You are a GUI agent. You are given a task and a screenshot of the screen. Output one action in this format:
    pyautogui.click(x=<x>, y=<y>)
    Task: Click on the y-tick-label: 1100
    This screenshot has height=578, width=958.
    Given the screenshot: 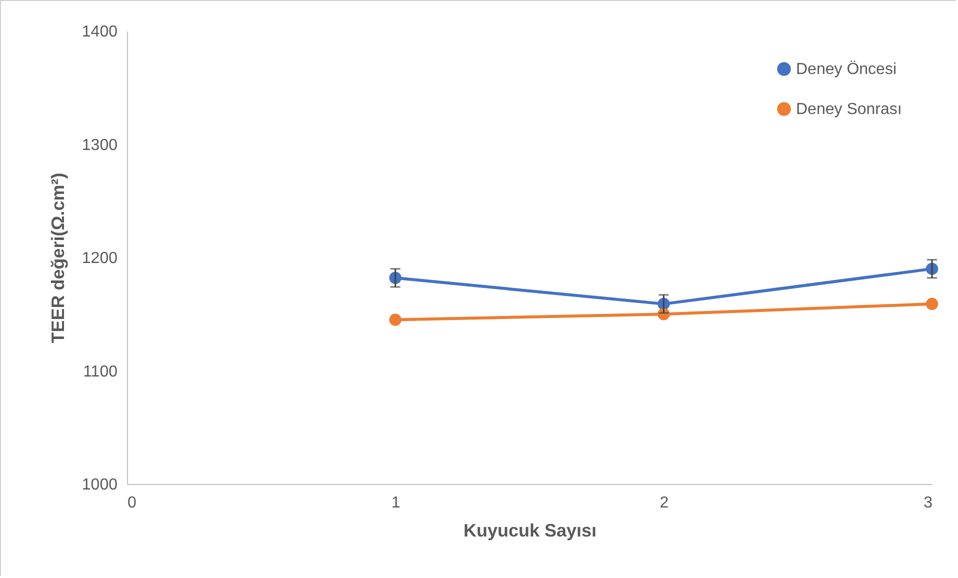 What is the action you would take?
    pyautogui.click(x=100, y=371)
    